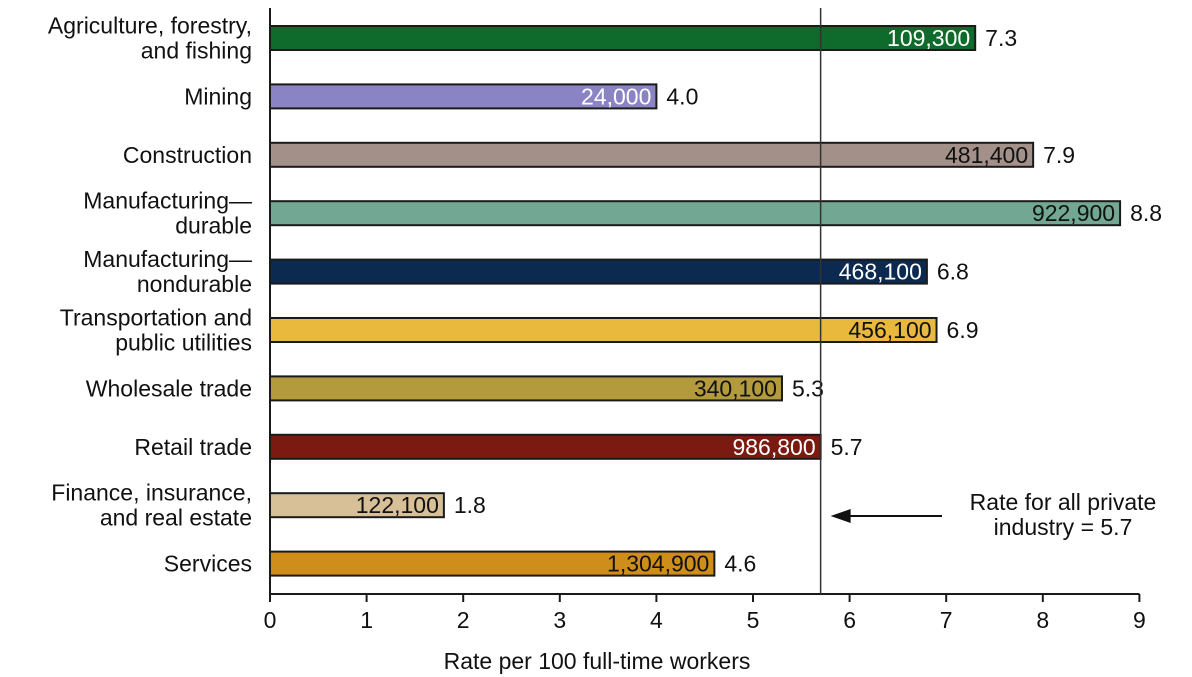 The height and width of the screenshot is (677, 1192). Describe the element at coordinates (735, 388) in the screenshot. I see `bar-count-label: 340,100` at that location.